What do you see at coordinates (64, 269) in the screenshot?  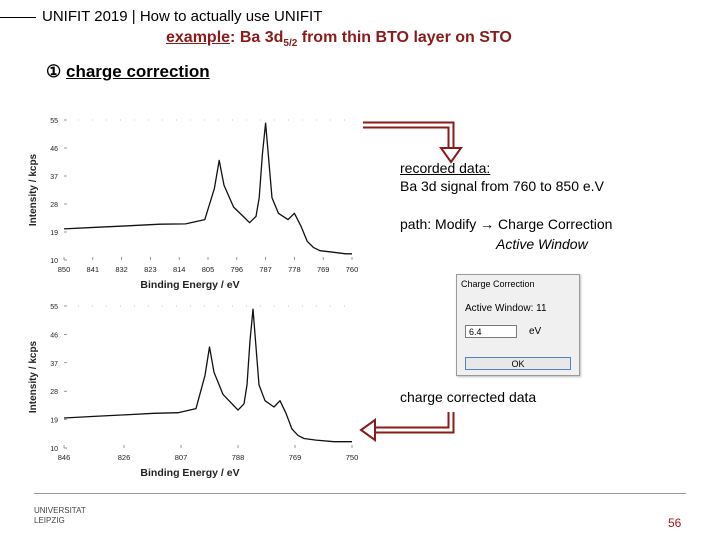 I see `x-tick-label: 850` at bounding box center [64, 269].